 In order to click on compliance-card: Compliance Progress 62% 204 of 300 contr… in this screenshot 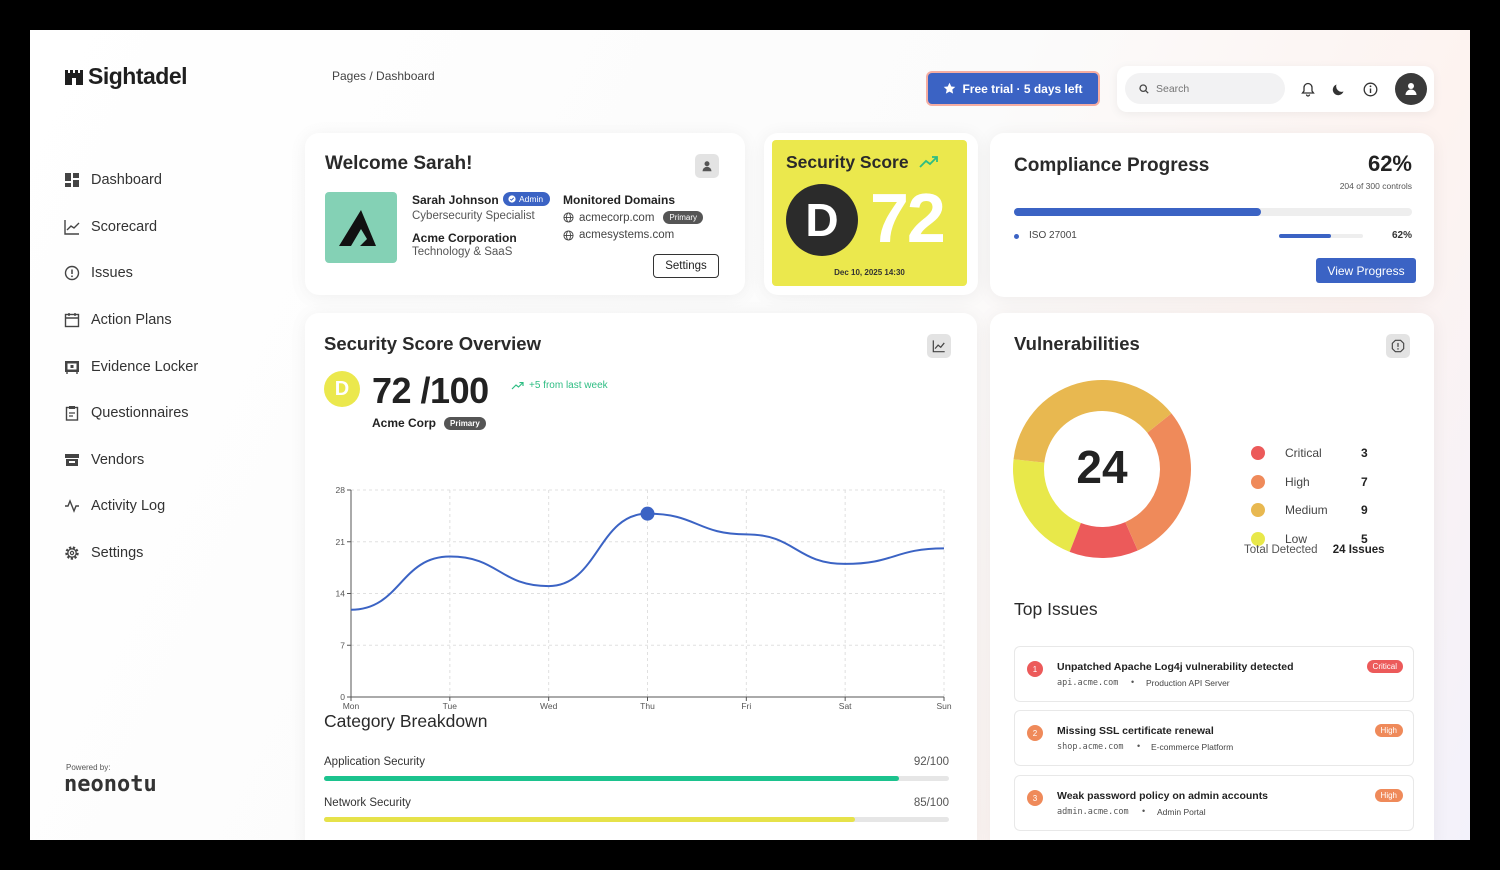, I will do `click(1212, 215)`.